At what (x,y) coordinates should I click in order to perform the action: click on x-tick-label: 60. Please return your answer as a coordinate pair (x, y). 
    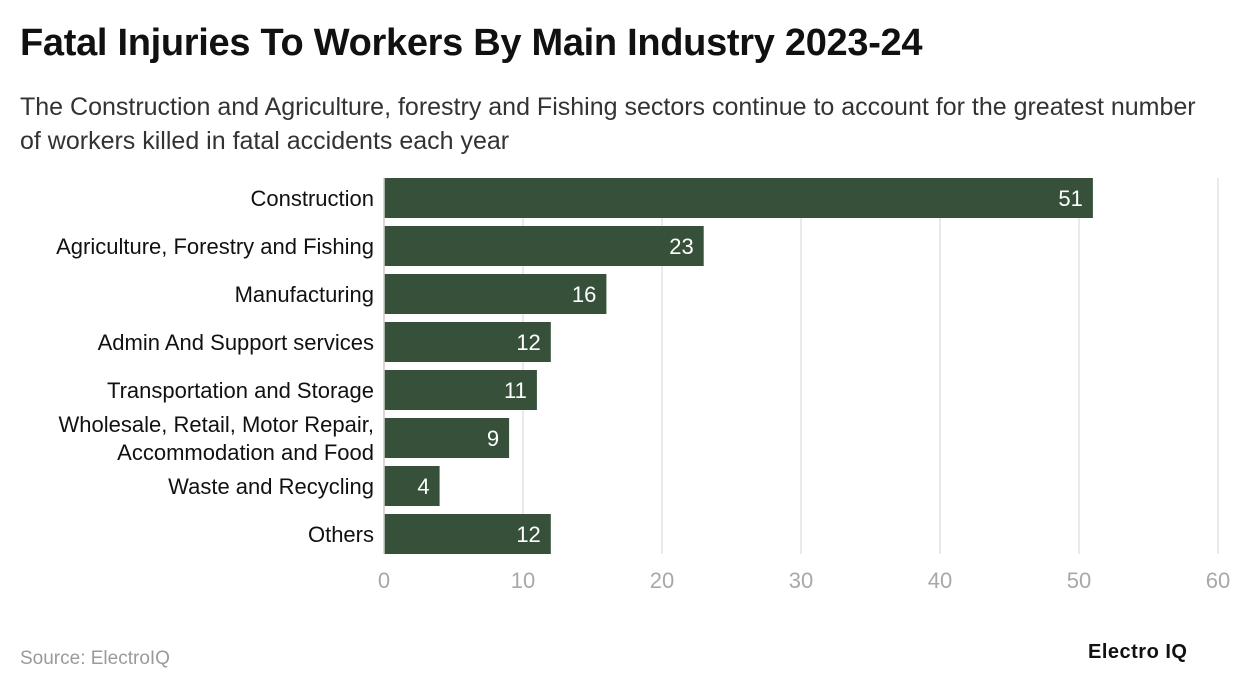
    Looking at the image, I should click on (1218, 580).